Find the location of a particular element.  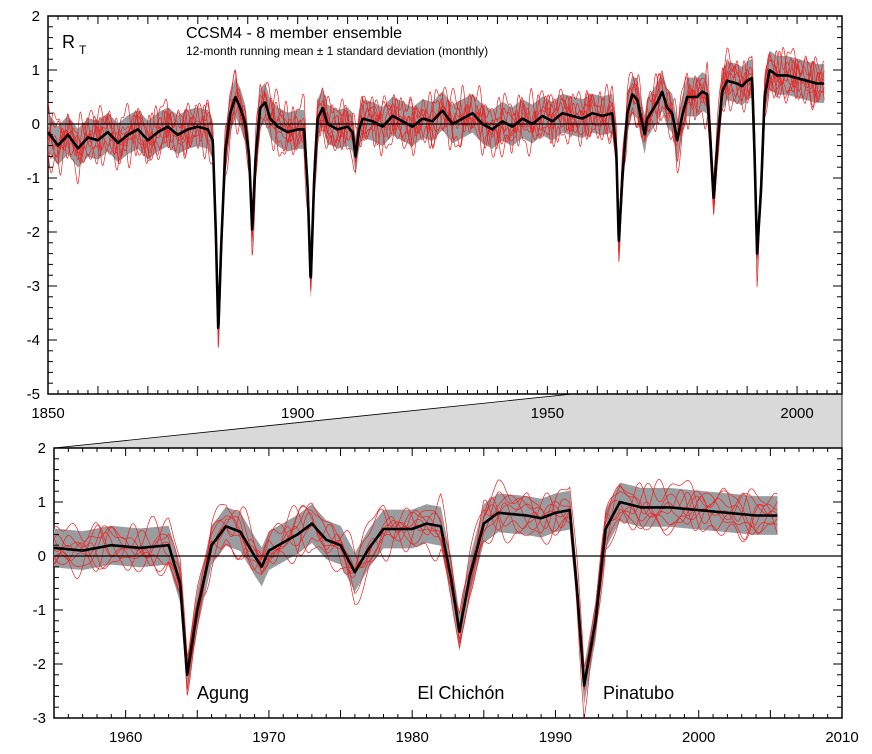

x-tick-label: 1850 is located at coordinates (47, 413).